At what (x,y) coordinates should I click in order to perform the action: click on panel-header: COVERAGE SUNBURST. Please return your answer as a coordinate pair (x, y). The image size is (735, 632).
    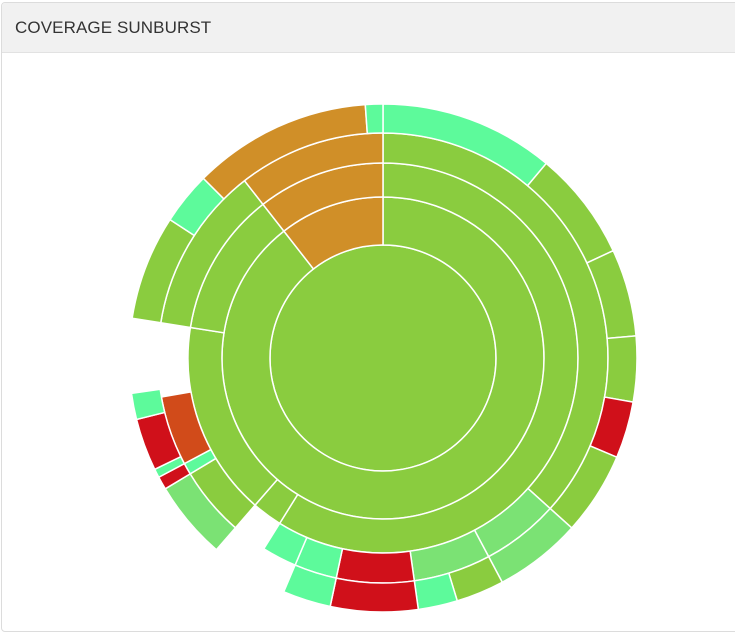
    Looking at the image, I should click on (368, 28).